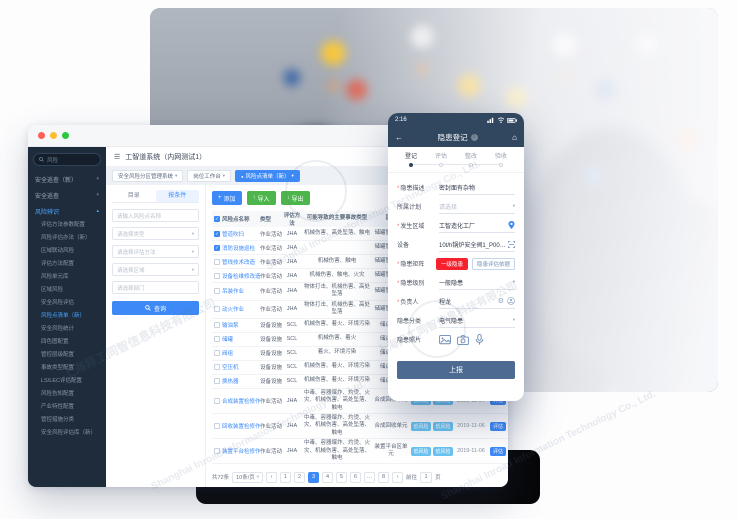 The image size is (738, 519). Describe the element at coordinates (58, 264) in the screenshot. I see `sidebar-item: 评估方法配置` at that location.